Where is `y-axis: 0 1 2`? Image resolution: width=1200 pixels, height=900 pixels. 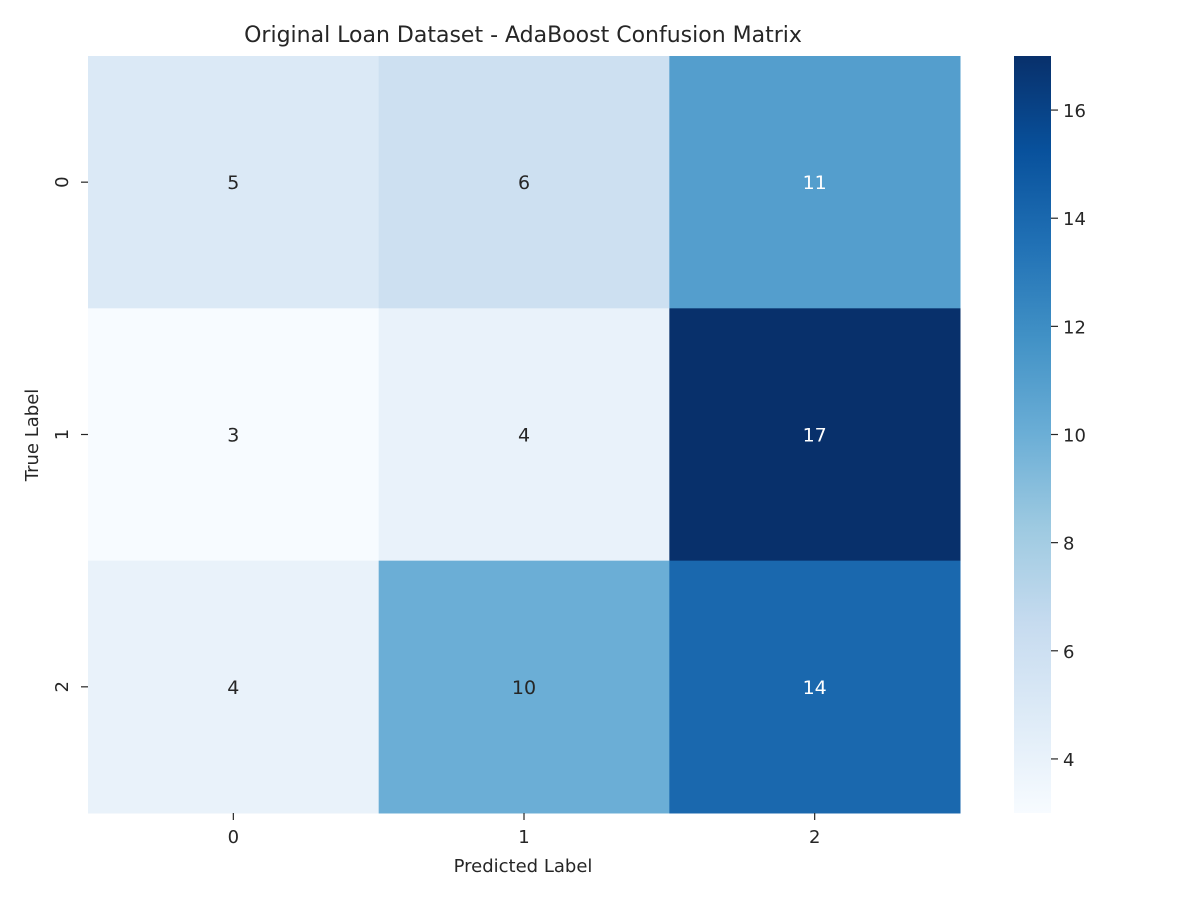
y-axis: 0 1 2 is located at coordinates (70, 434).